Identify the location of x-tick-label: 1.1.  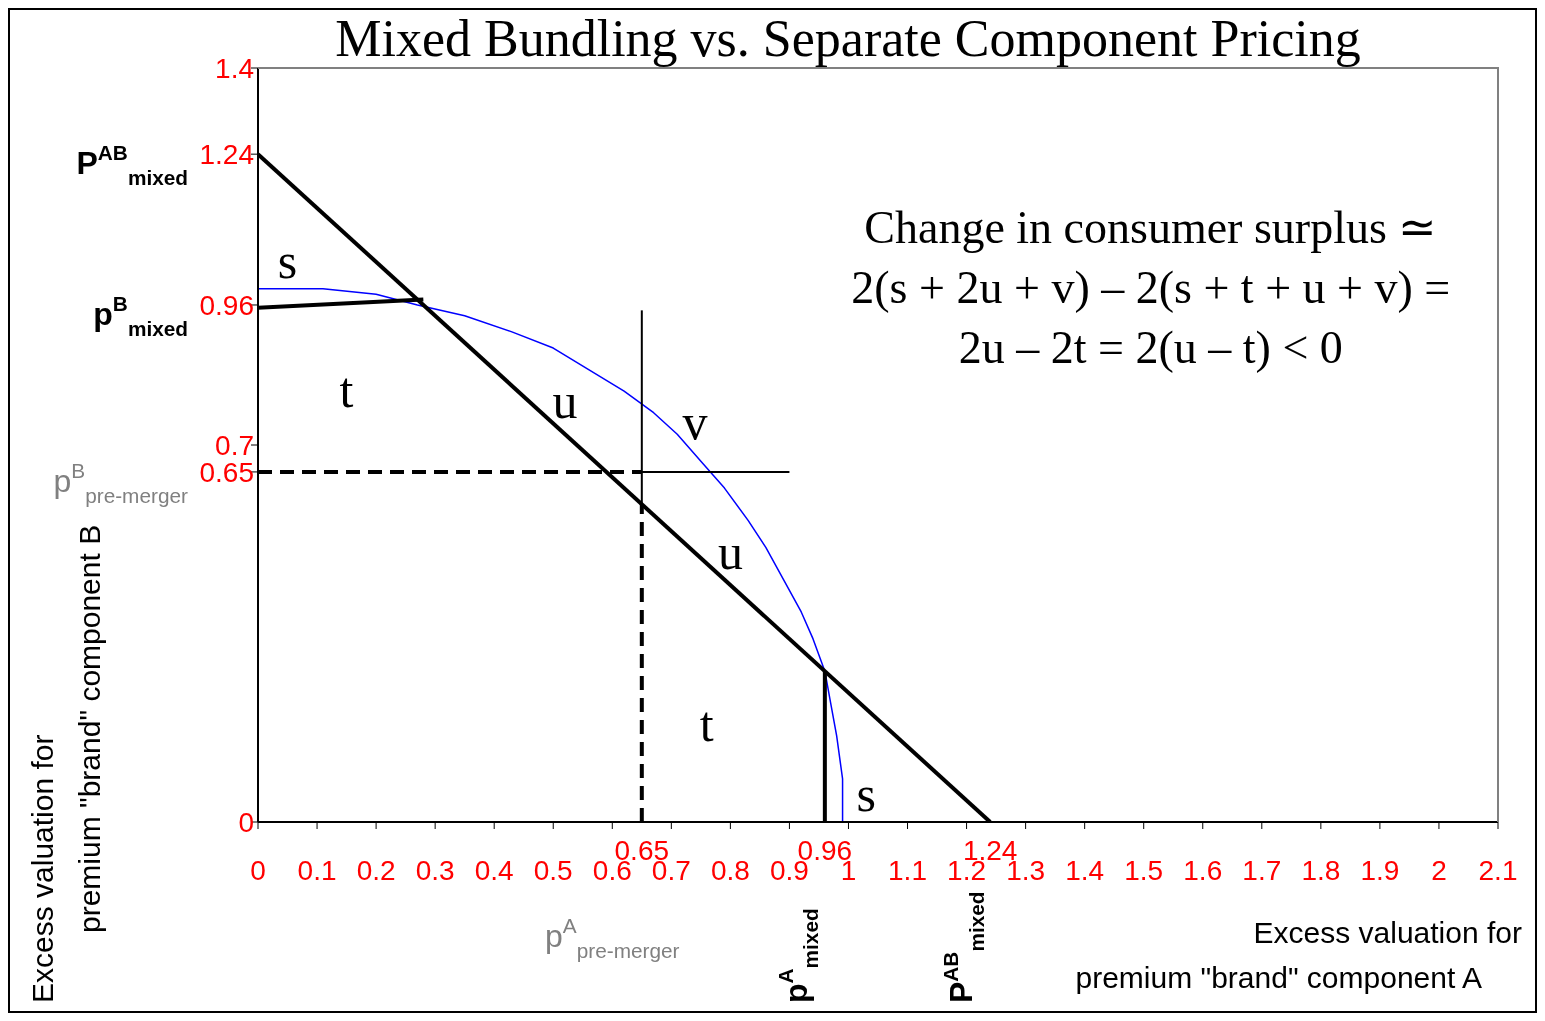
(907, 870).